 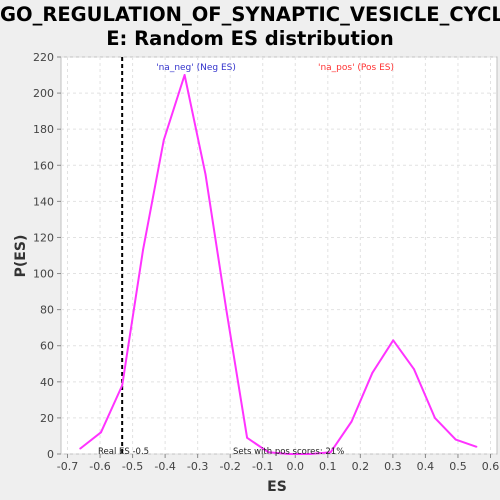 I want to click on y-tick-label: 180, so click(x=43, y=129).